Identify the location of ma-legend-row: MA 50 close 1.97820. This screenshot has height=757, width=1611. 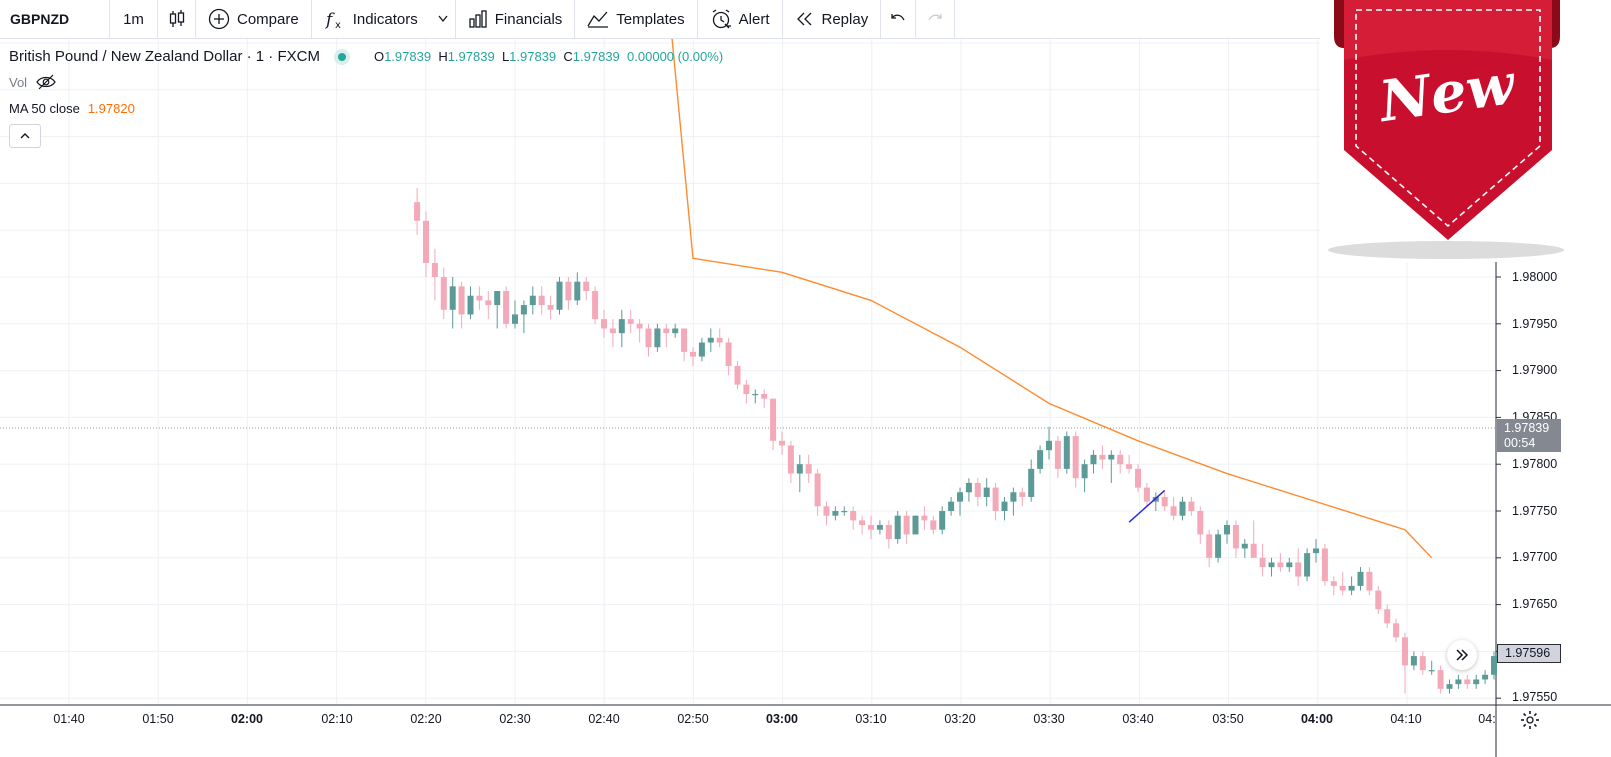
(366, 108).